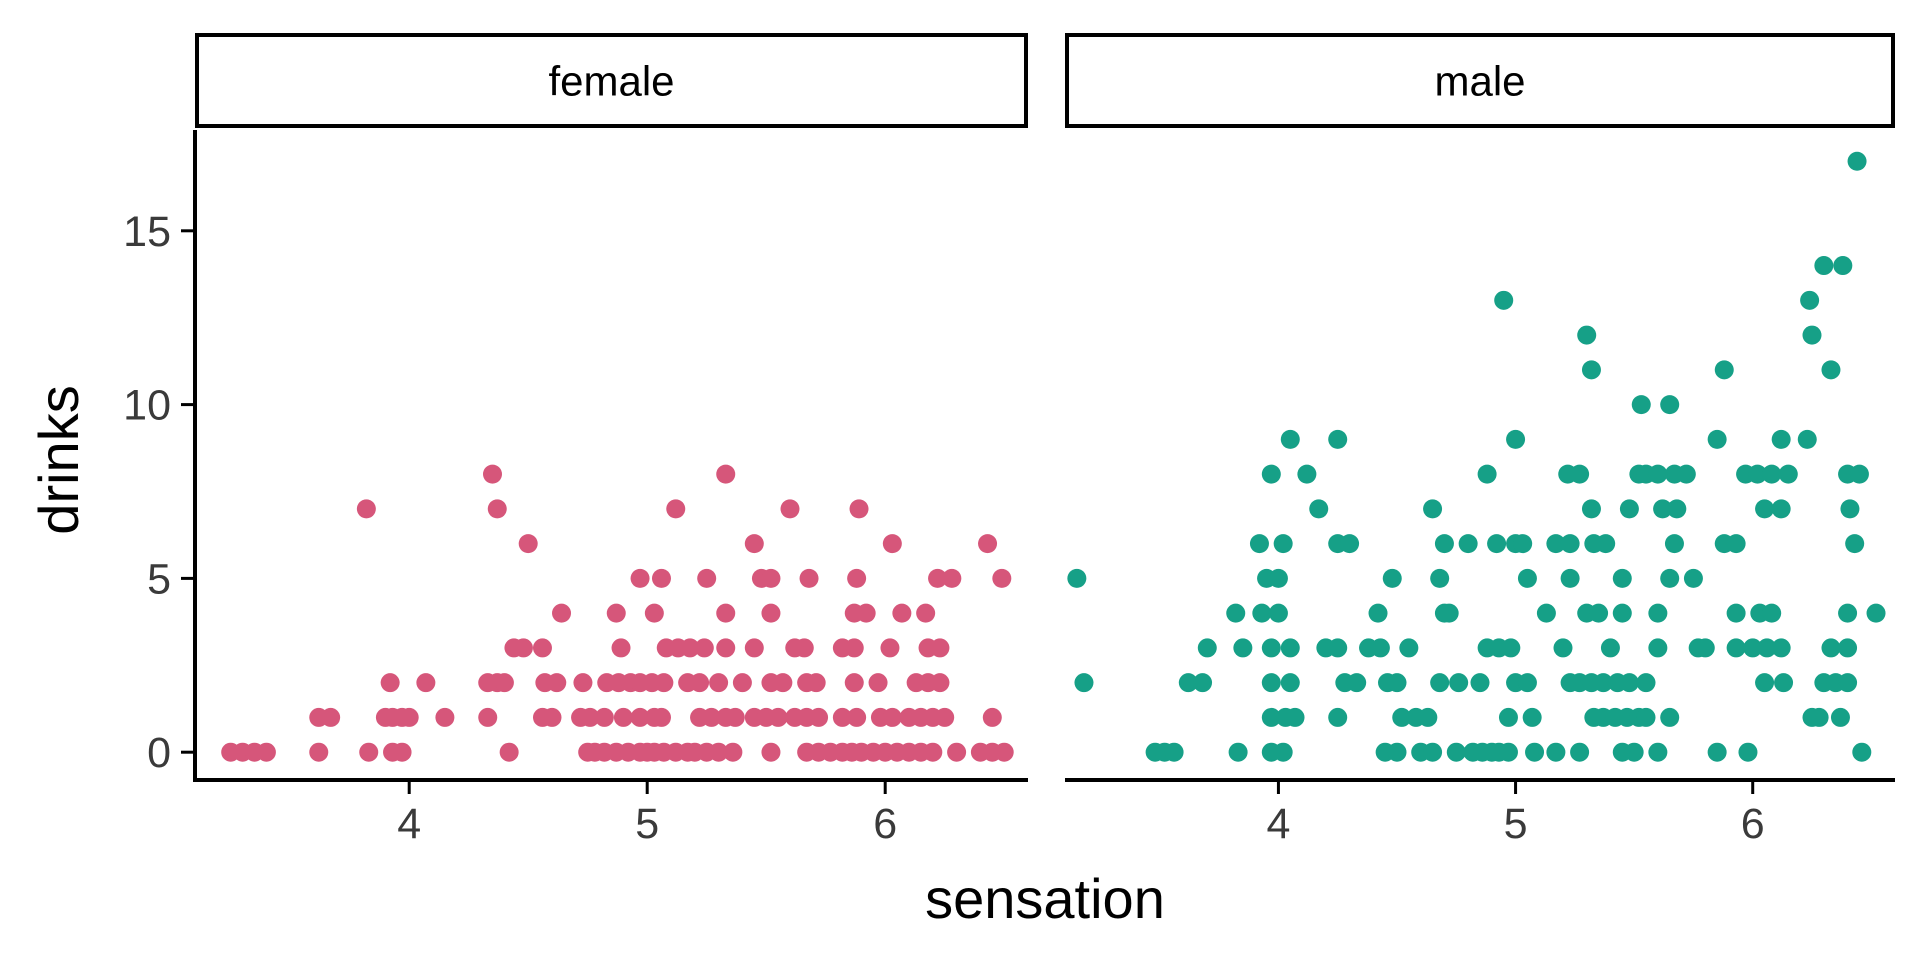  I want to click on x-axis-title: sensation, so click(1045, 898).